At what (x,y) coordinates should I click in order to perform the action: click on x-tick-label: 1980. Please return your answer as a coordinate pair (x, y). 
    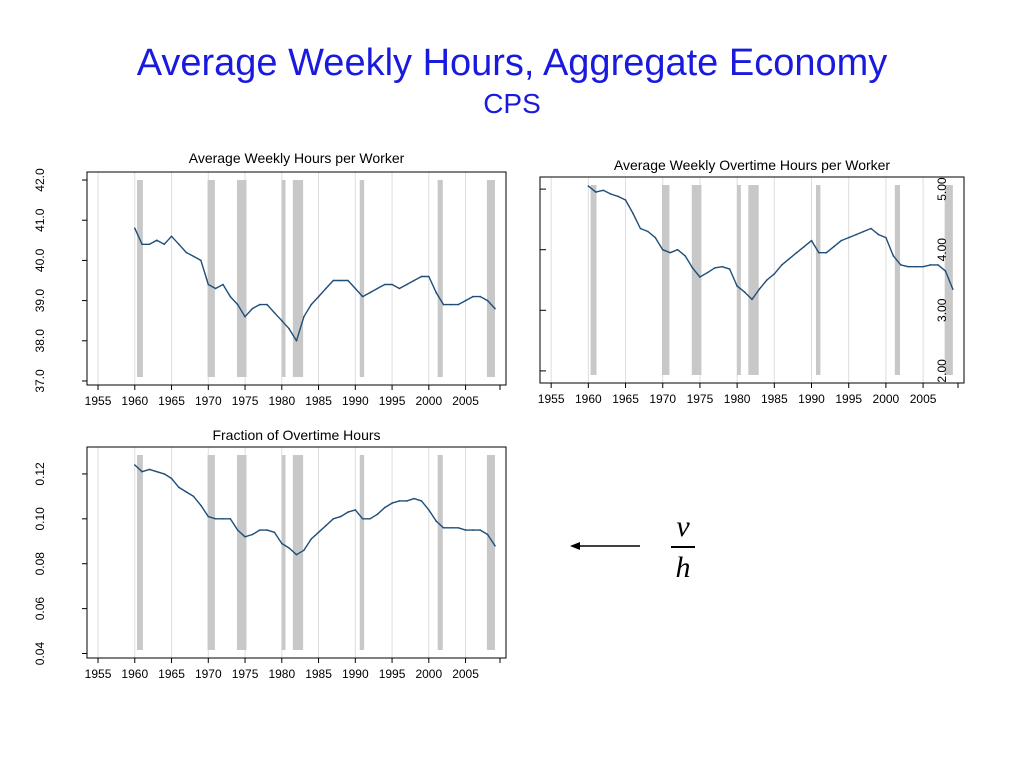
    Looking at the image, I should click on (281, 401).